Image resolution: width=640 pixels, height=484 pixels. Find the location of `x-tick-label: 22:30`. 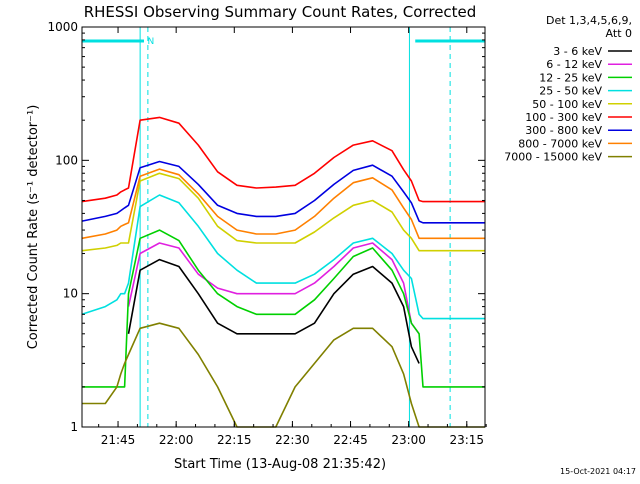

x-tick-label: 22:30 is located at coordinates (292, 440).